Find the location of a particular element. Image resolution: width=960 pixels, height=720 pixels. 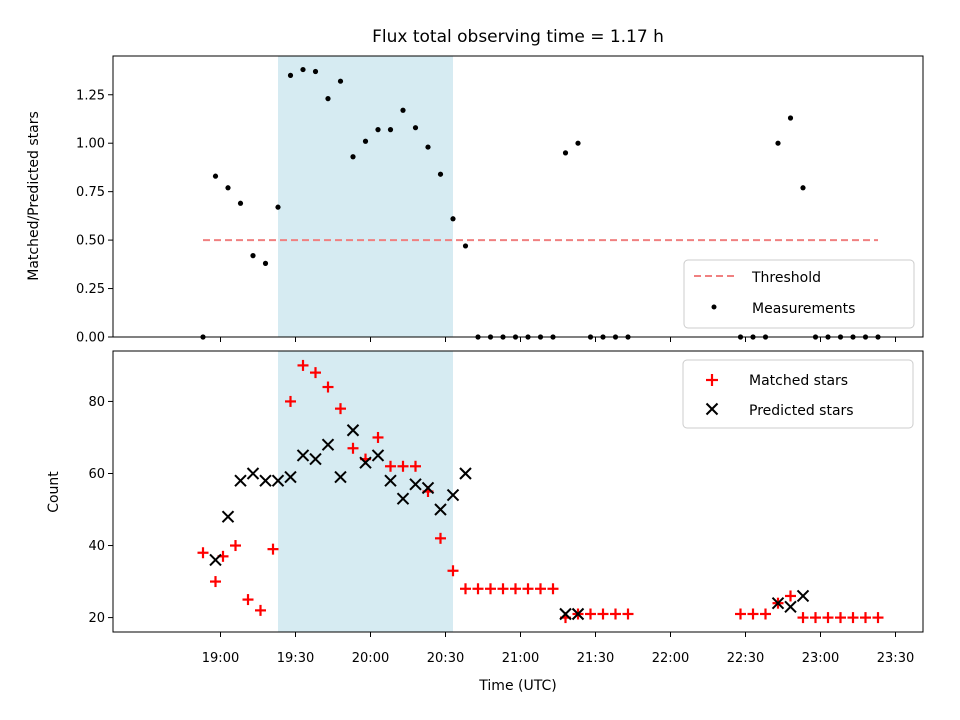

legend-matched-swatch is located at coordinates (712, 380).